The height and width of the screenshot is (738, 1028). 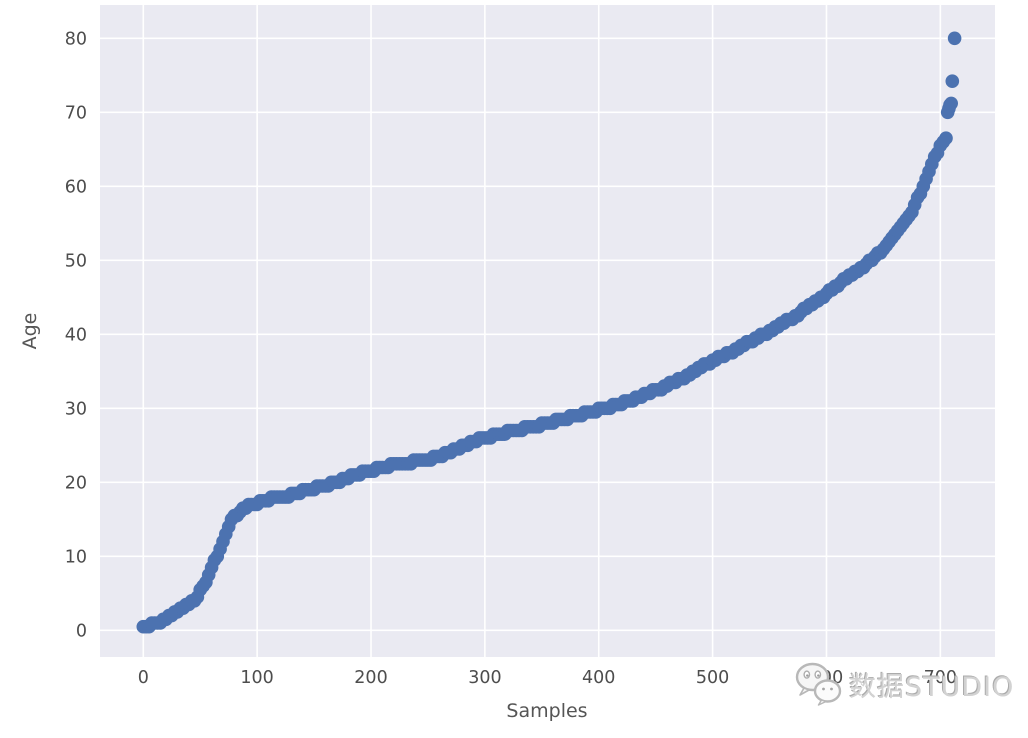 What do you see at coordinates (76, 39) in the screenshot?
I see `y-tick-label: 80` at bounding box center [76, 39].